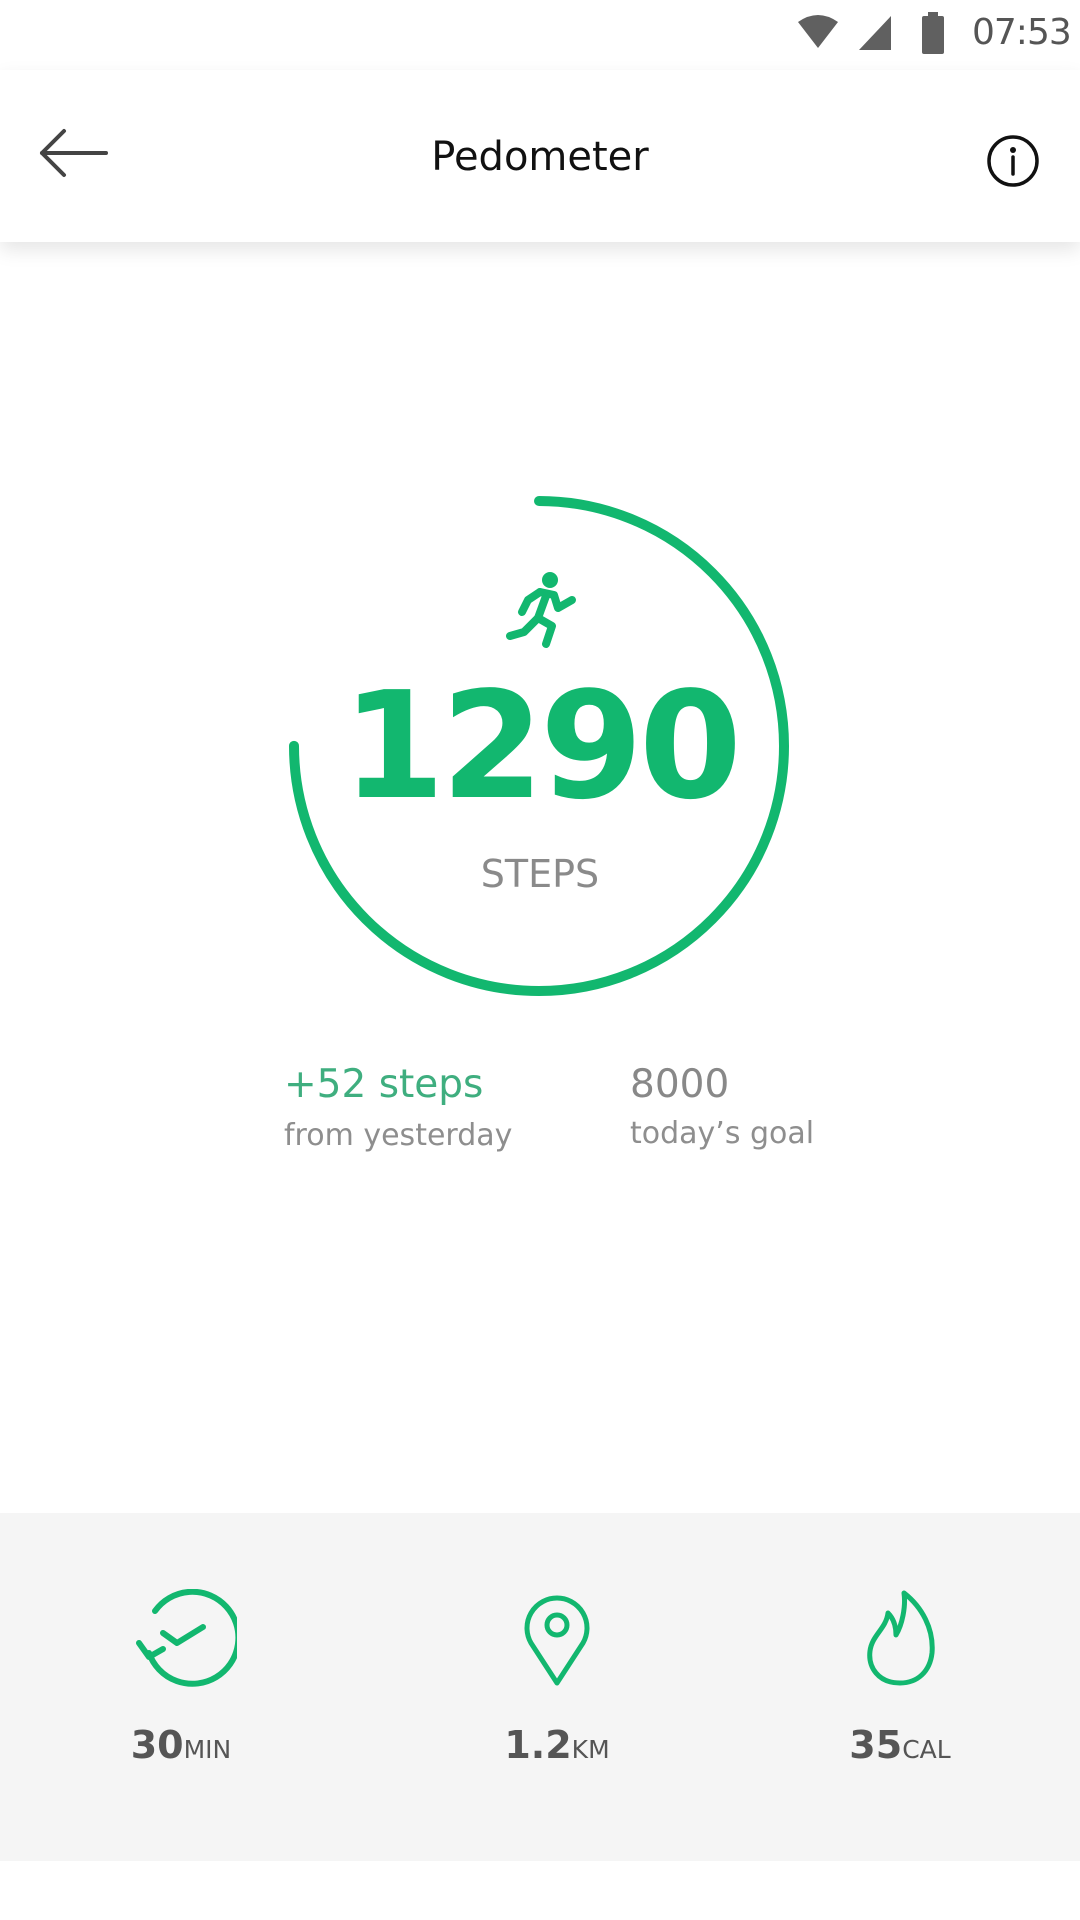 The width and height of the screenshot is (1080, 1920). I want to click on steps-progress-ring, so click(539, 746).